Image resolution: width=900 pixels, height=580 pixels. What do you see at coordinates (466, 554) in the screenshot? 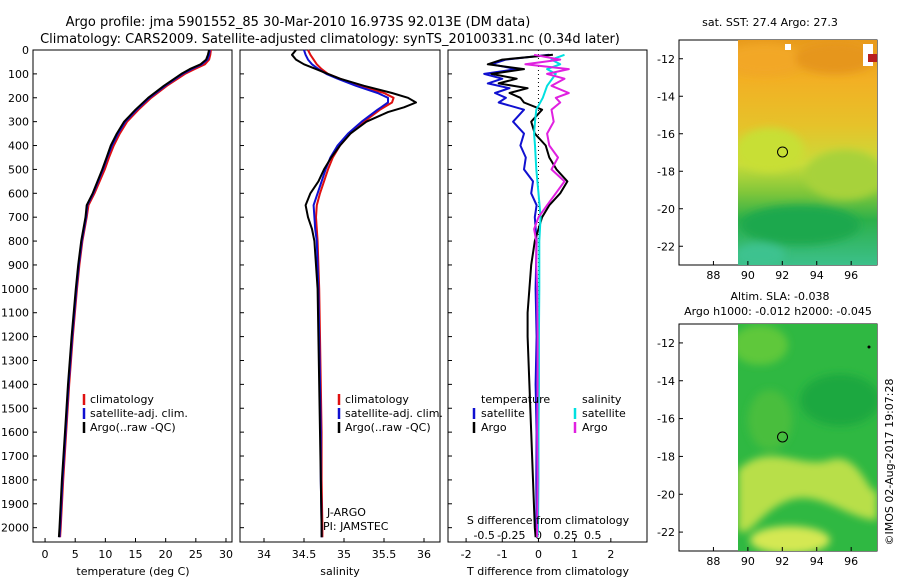
I see `x-tick-label: -2` at bounding box center [466, 554].